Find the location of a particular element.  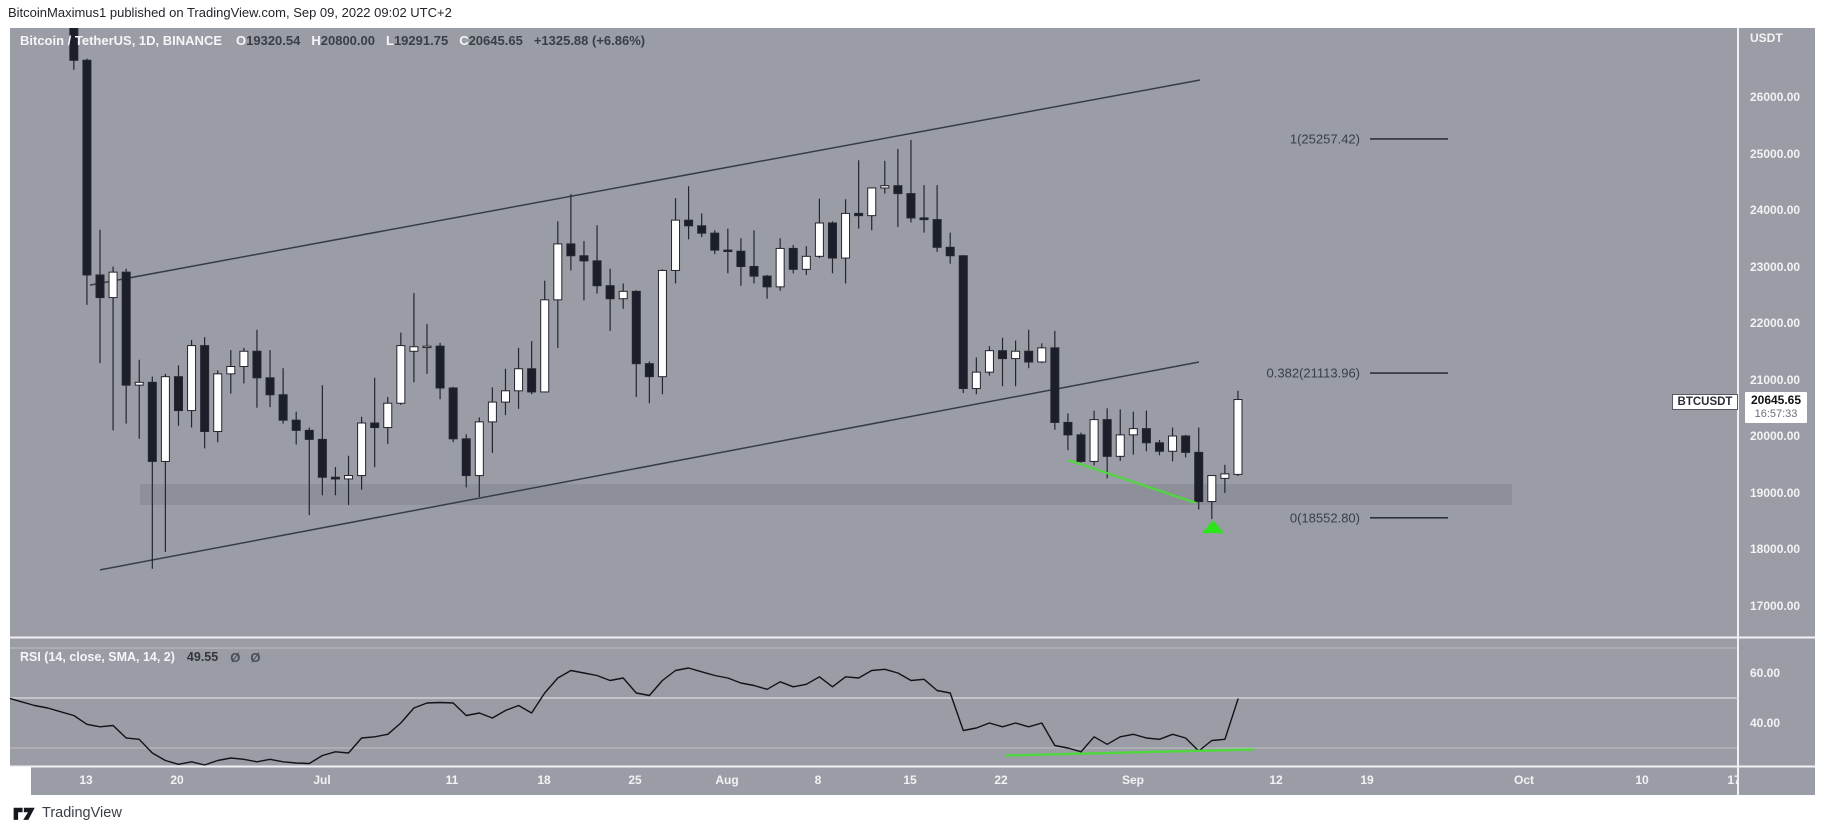

time-axis-label: 20 is located at coordinates (177, 780).